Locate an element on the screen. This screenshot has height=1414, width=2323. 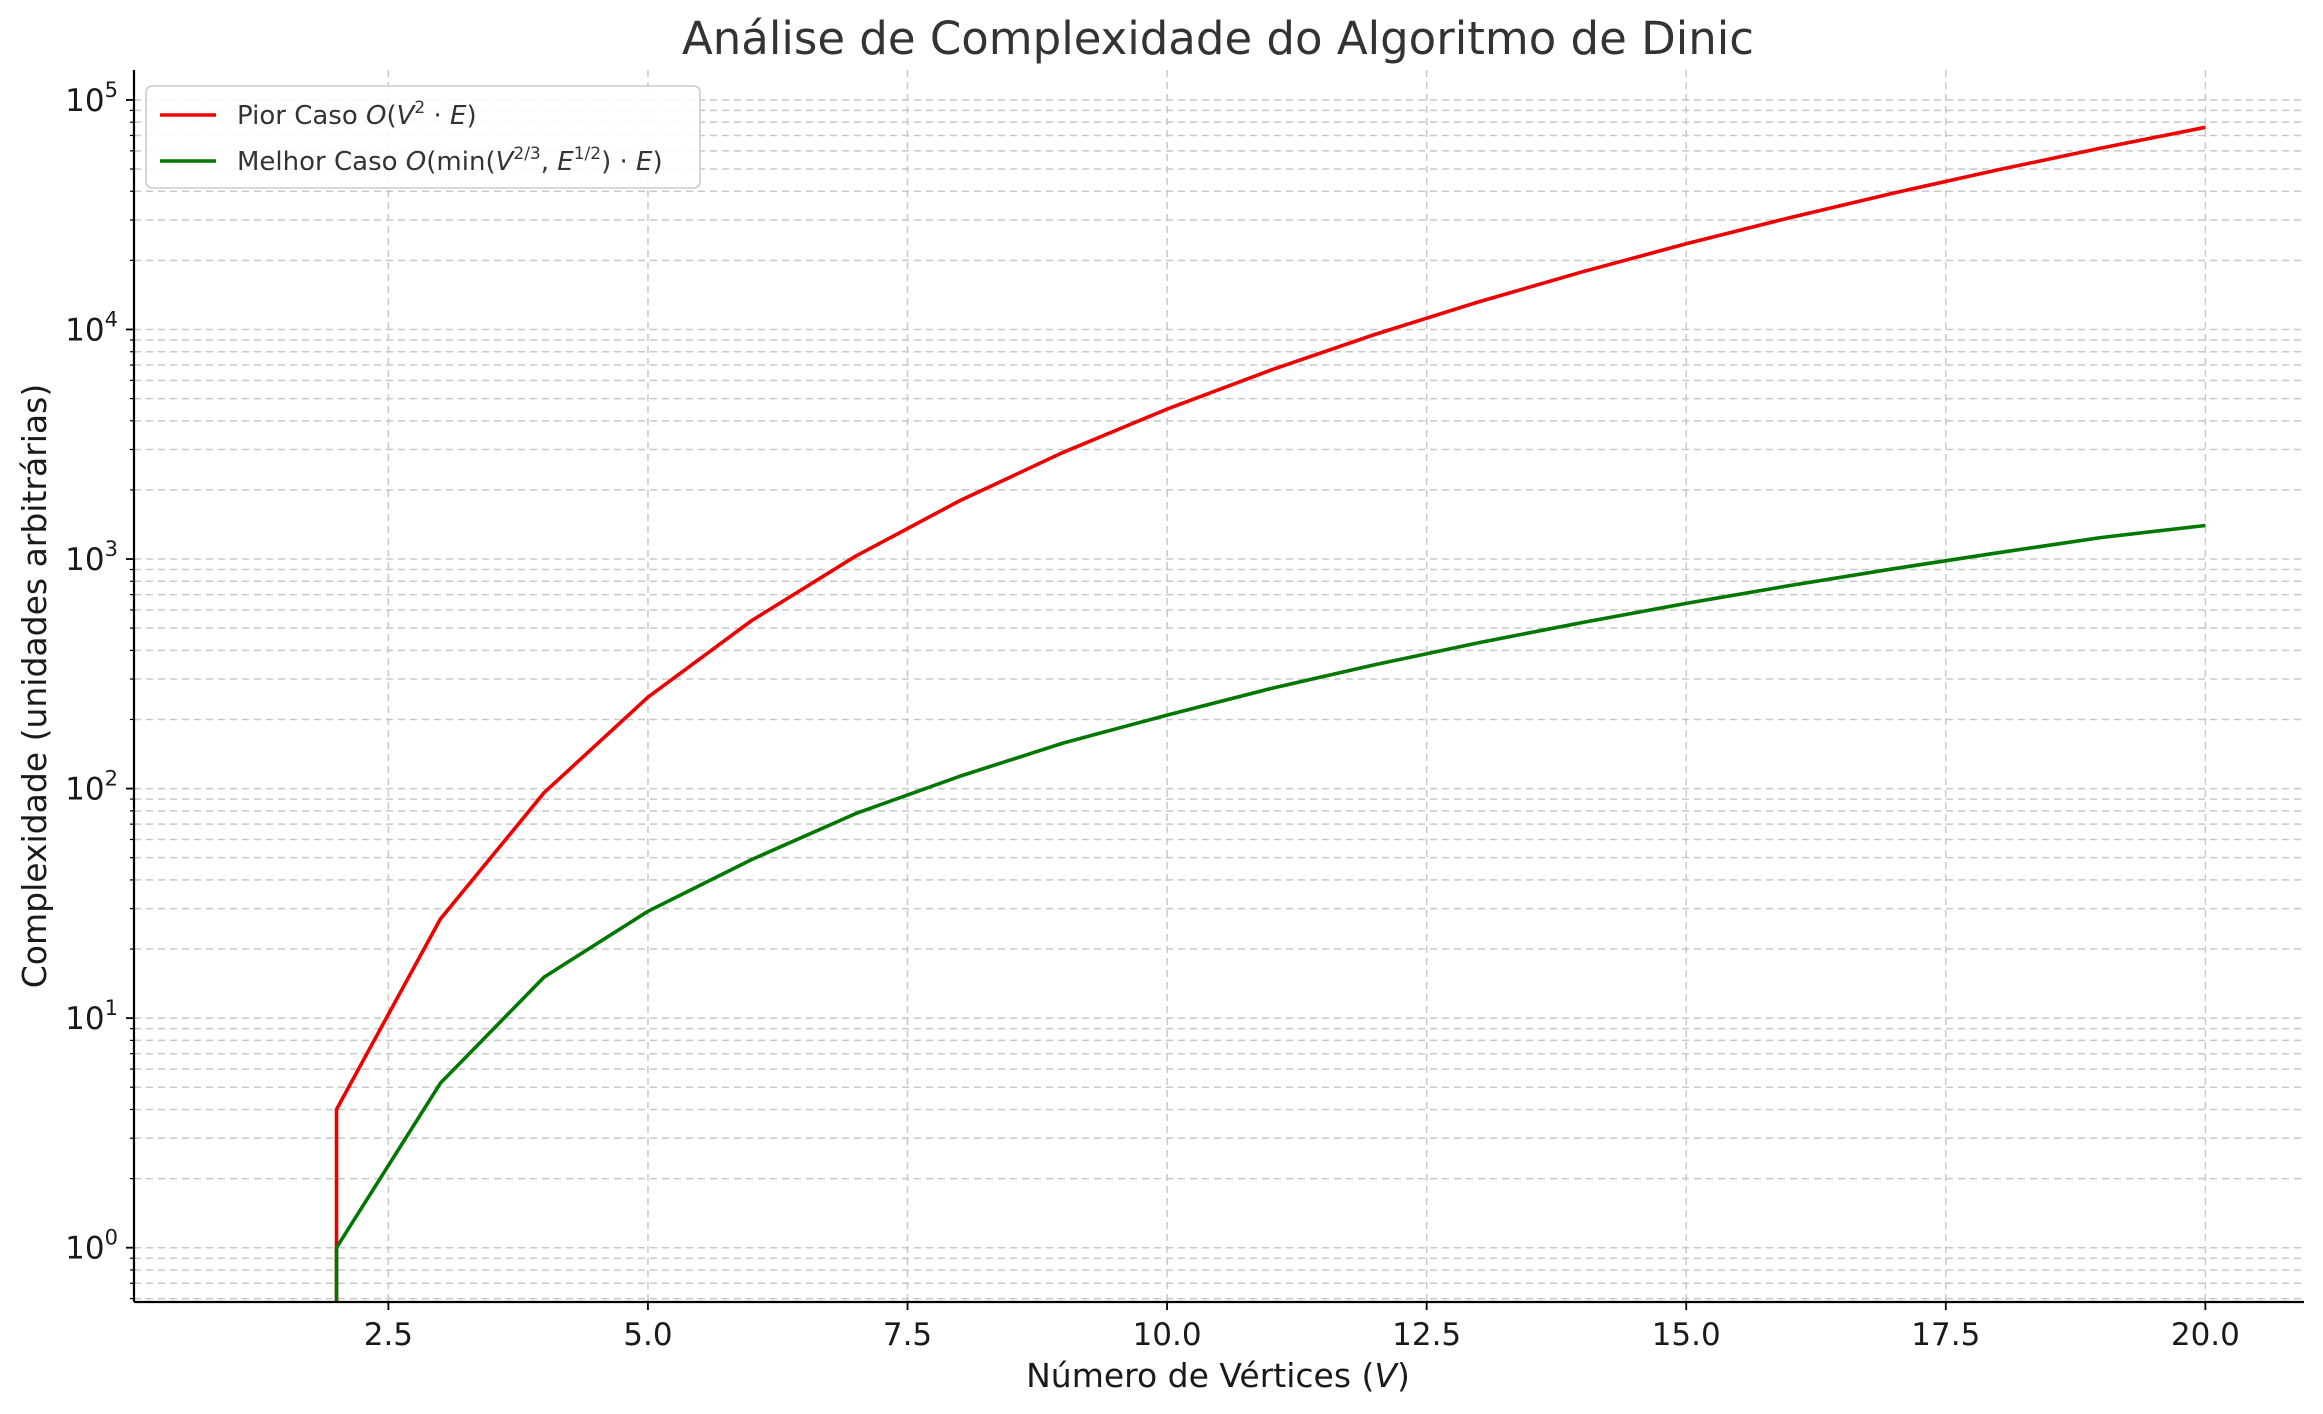
y-axis-label: Complexidade (unidades arbitrárias) is located at coordinates (34, 686).